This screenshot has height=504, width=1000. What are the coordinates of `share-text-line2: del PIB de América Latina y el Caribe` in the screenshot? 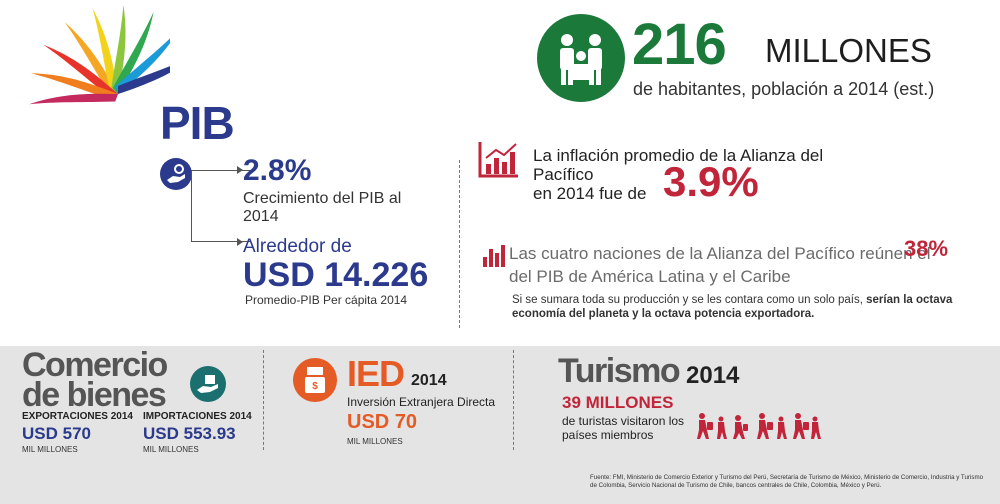 It's located at (650, 276).